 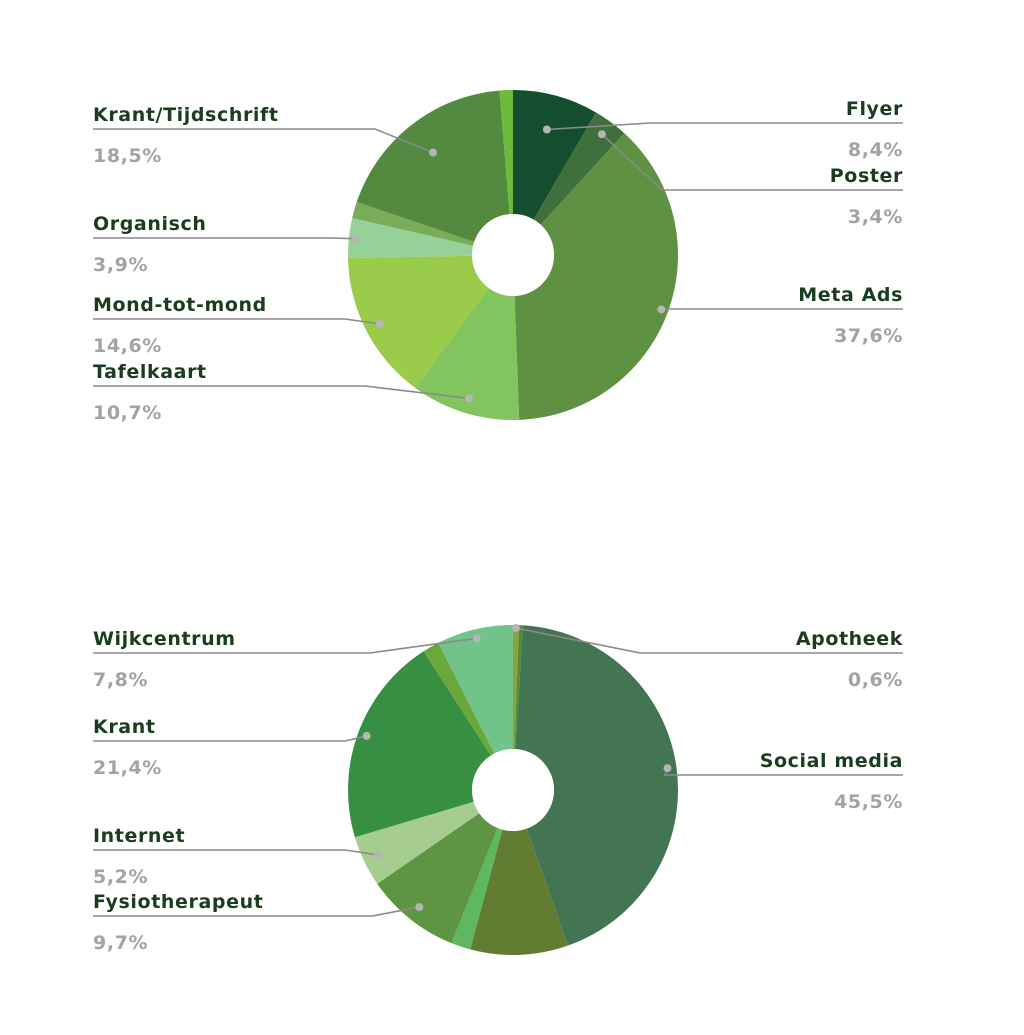 What do you see at coordinates (120, 265) in the screenshot?
I see `value-organisch: 3,9%` at bounding box center [120, 265].